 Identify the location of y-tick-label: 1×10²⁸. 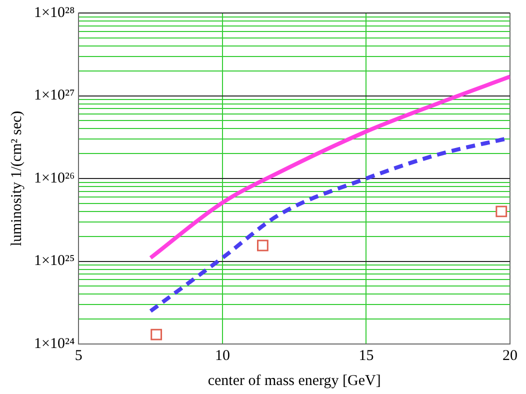
(54, 12).